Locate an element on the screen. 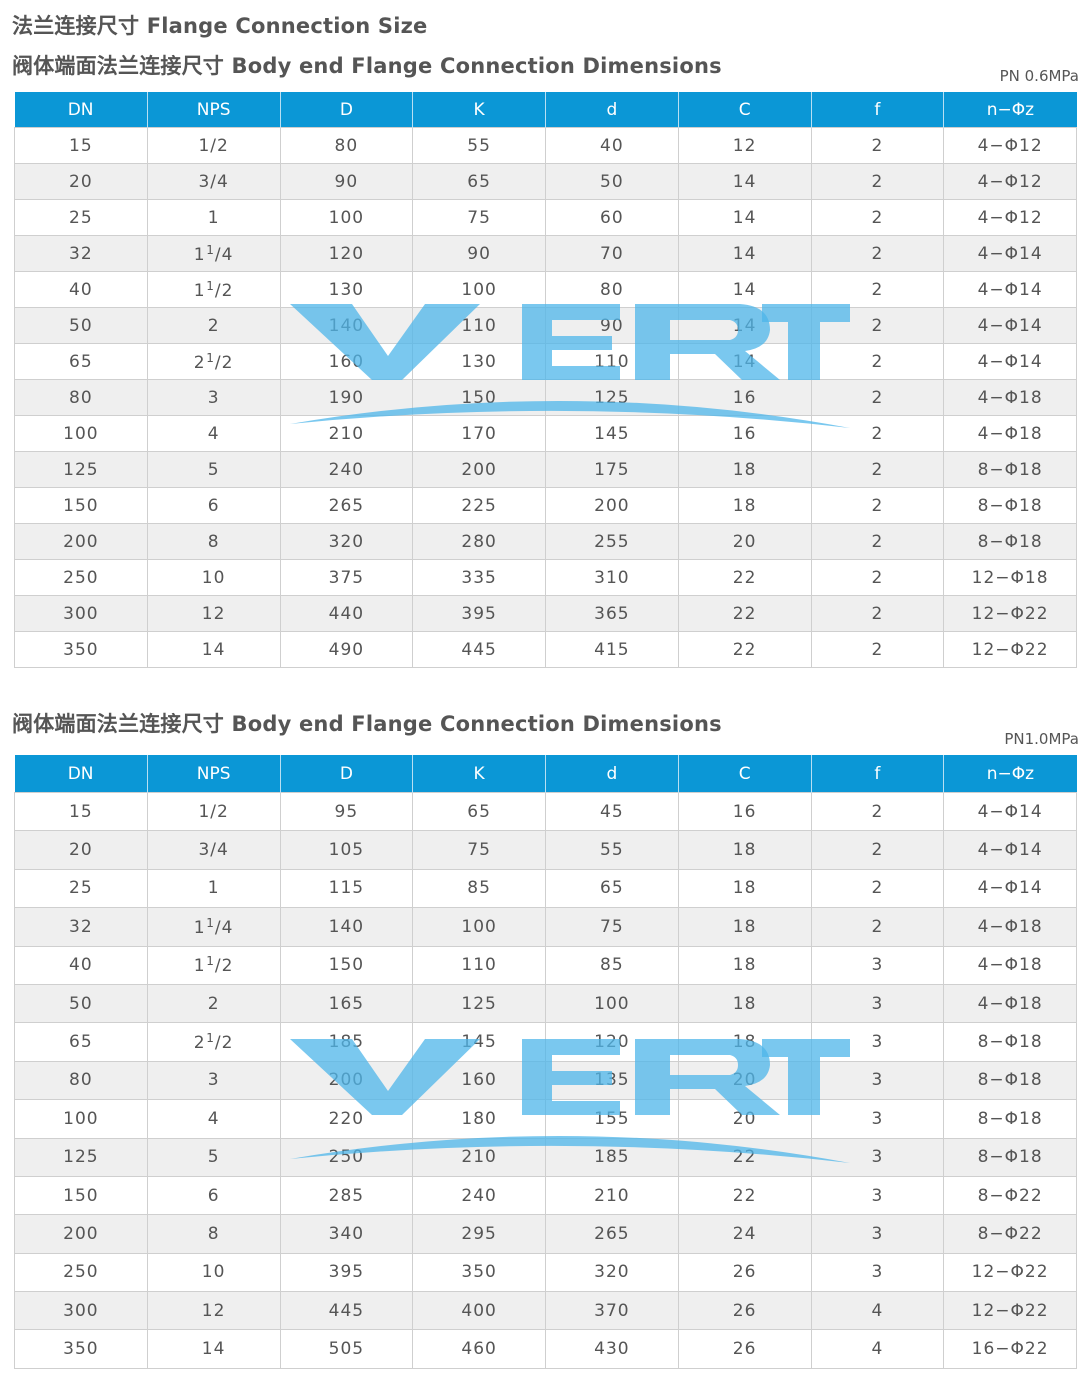 The height and width of the screenshot is (1391, 1092). table-cell-nz: 12−Φ22 is located at coordinates (1010, 649).